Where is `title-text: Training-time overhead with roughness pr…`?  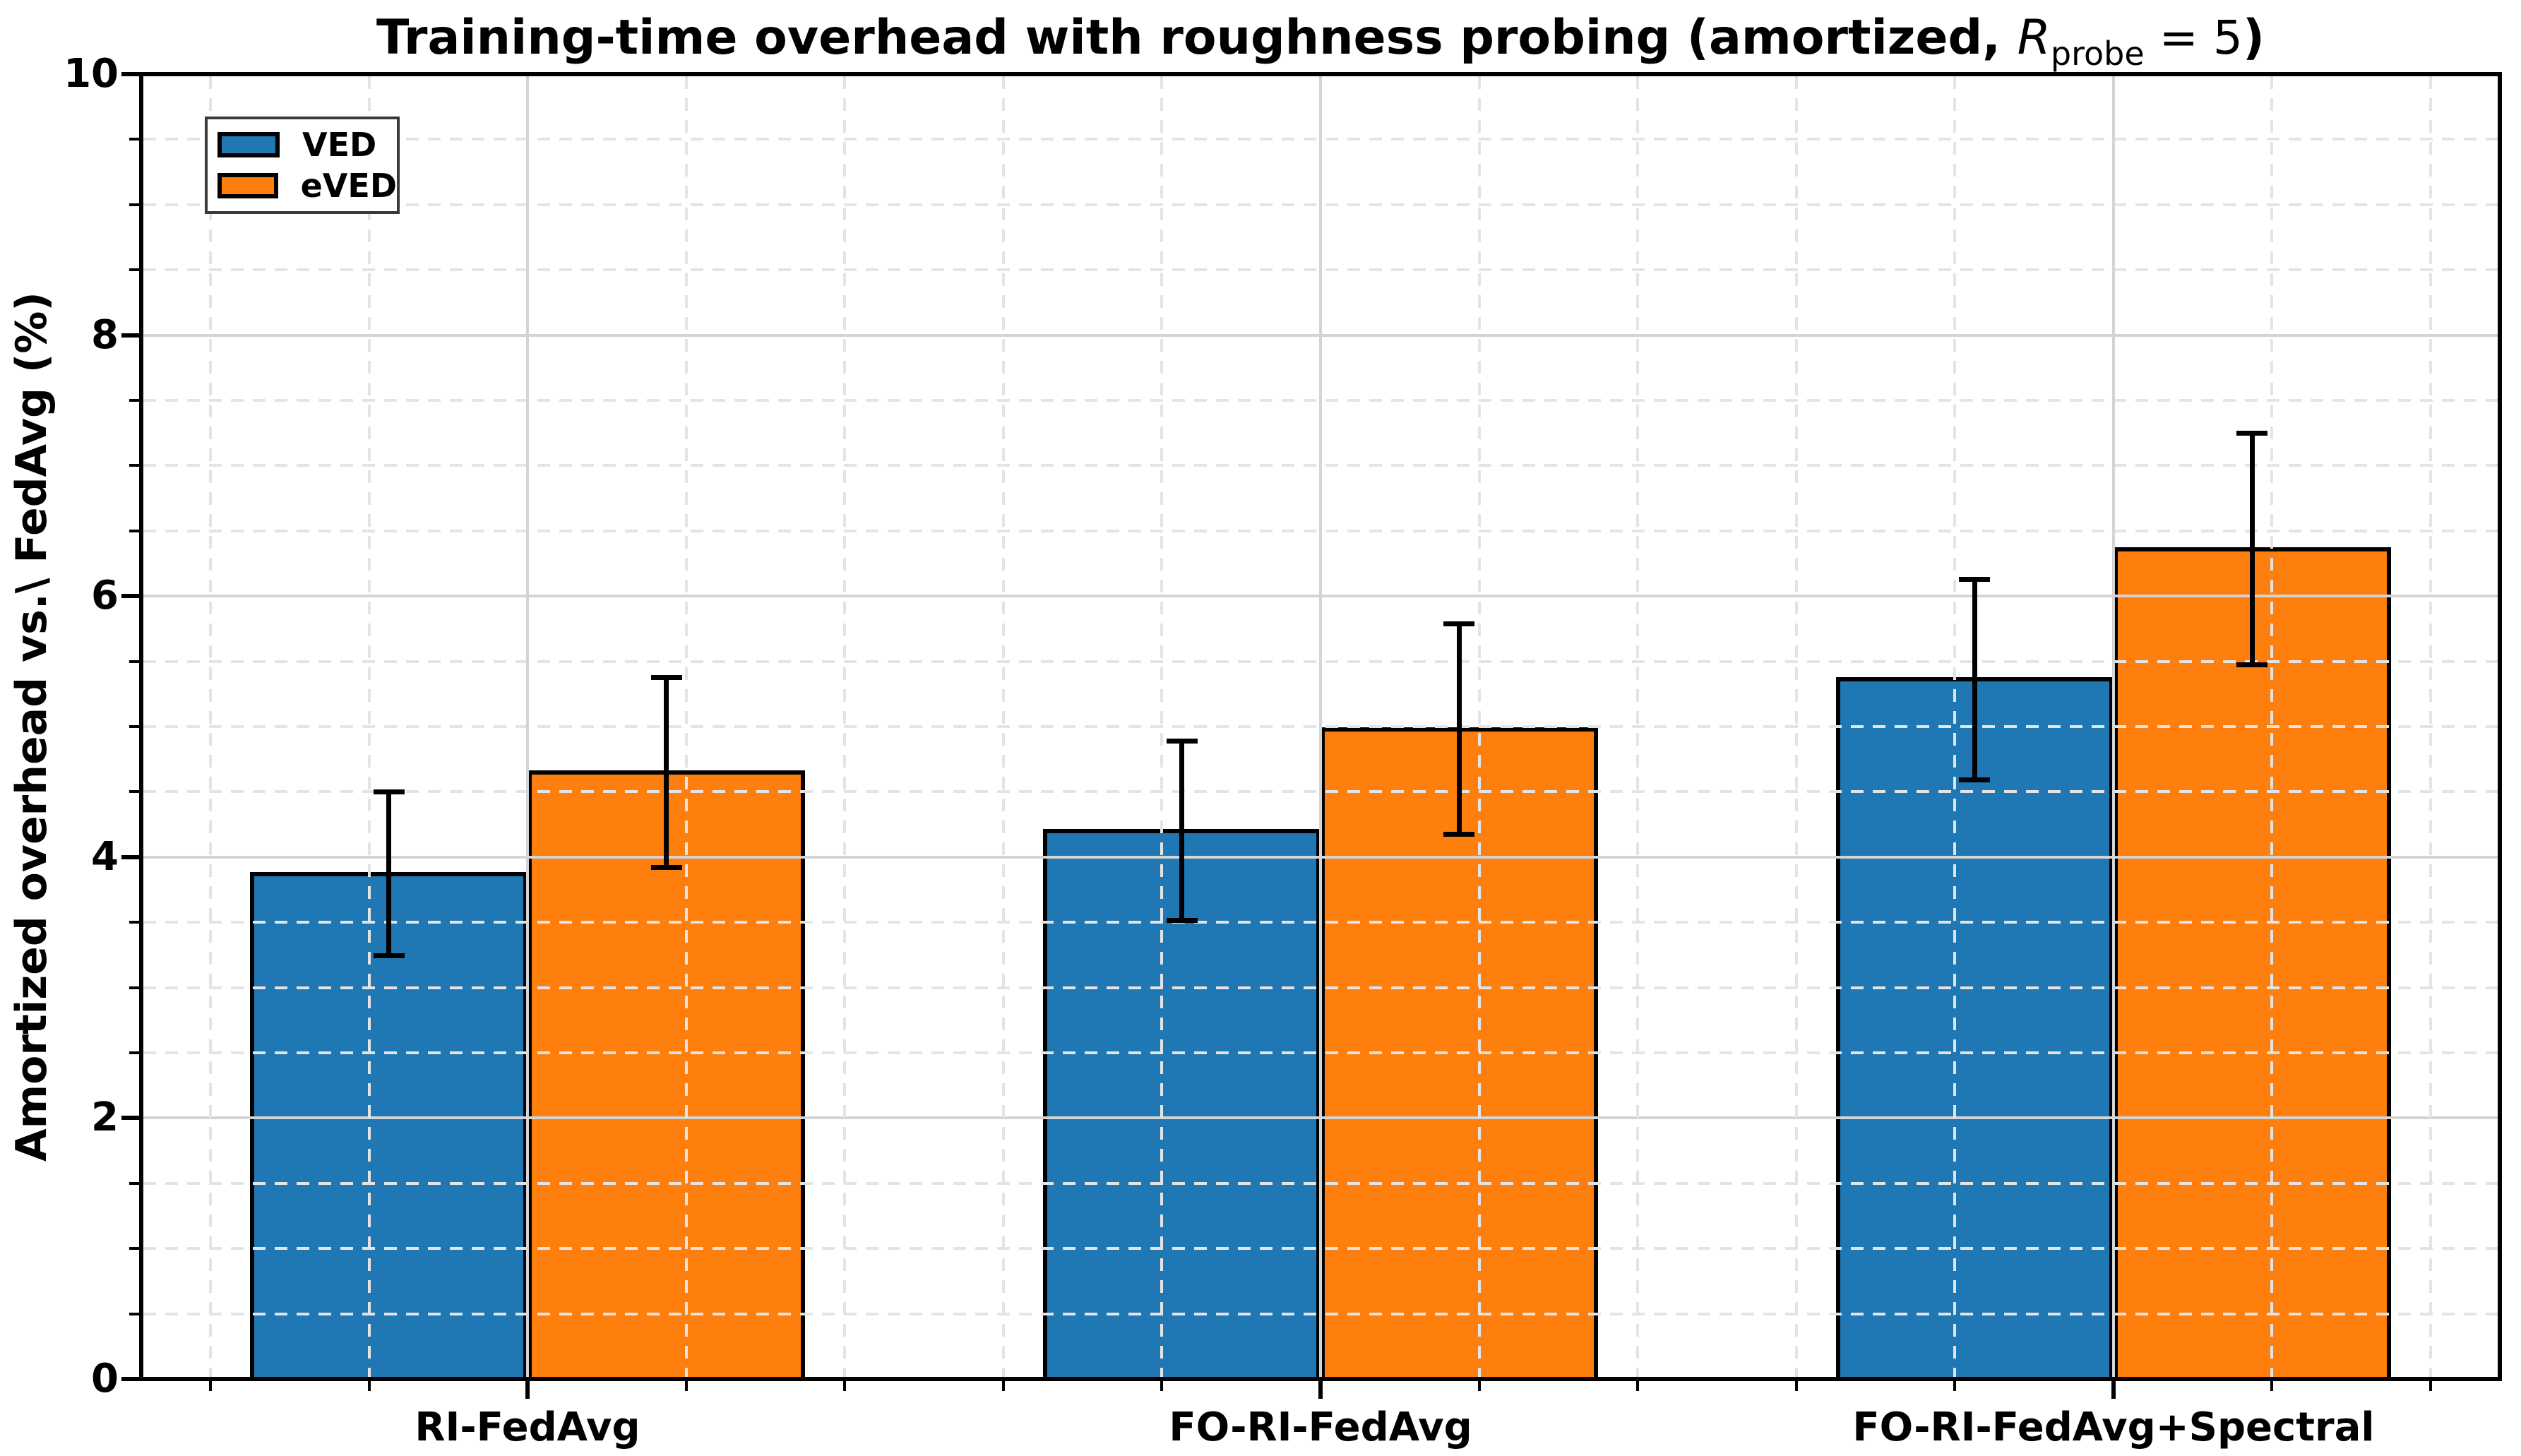
title-text: Training-time overhead with roughness pr… is located at coordinates (1197, 38).